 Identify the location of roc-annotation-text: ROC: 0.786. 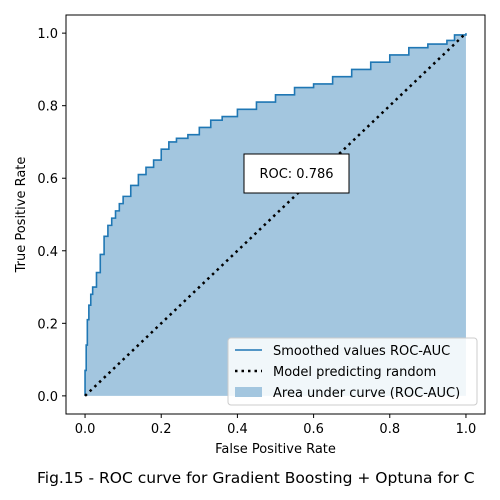
(296, 174).